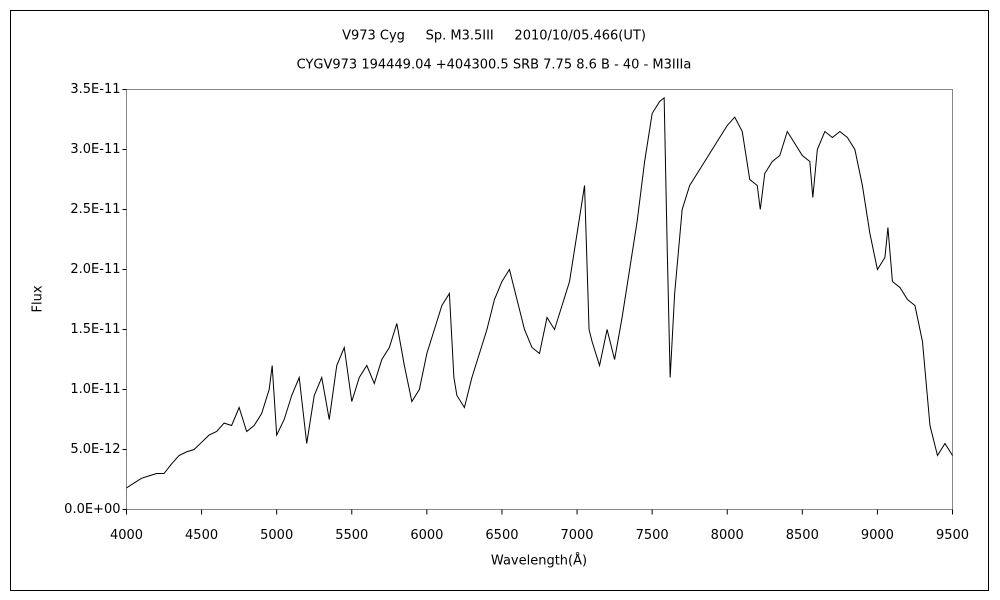 The width and height of the screenshot is (1000, 600). I want to click on x-tick-label: 6500, so click(501, 535).